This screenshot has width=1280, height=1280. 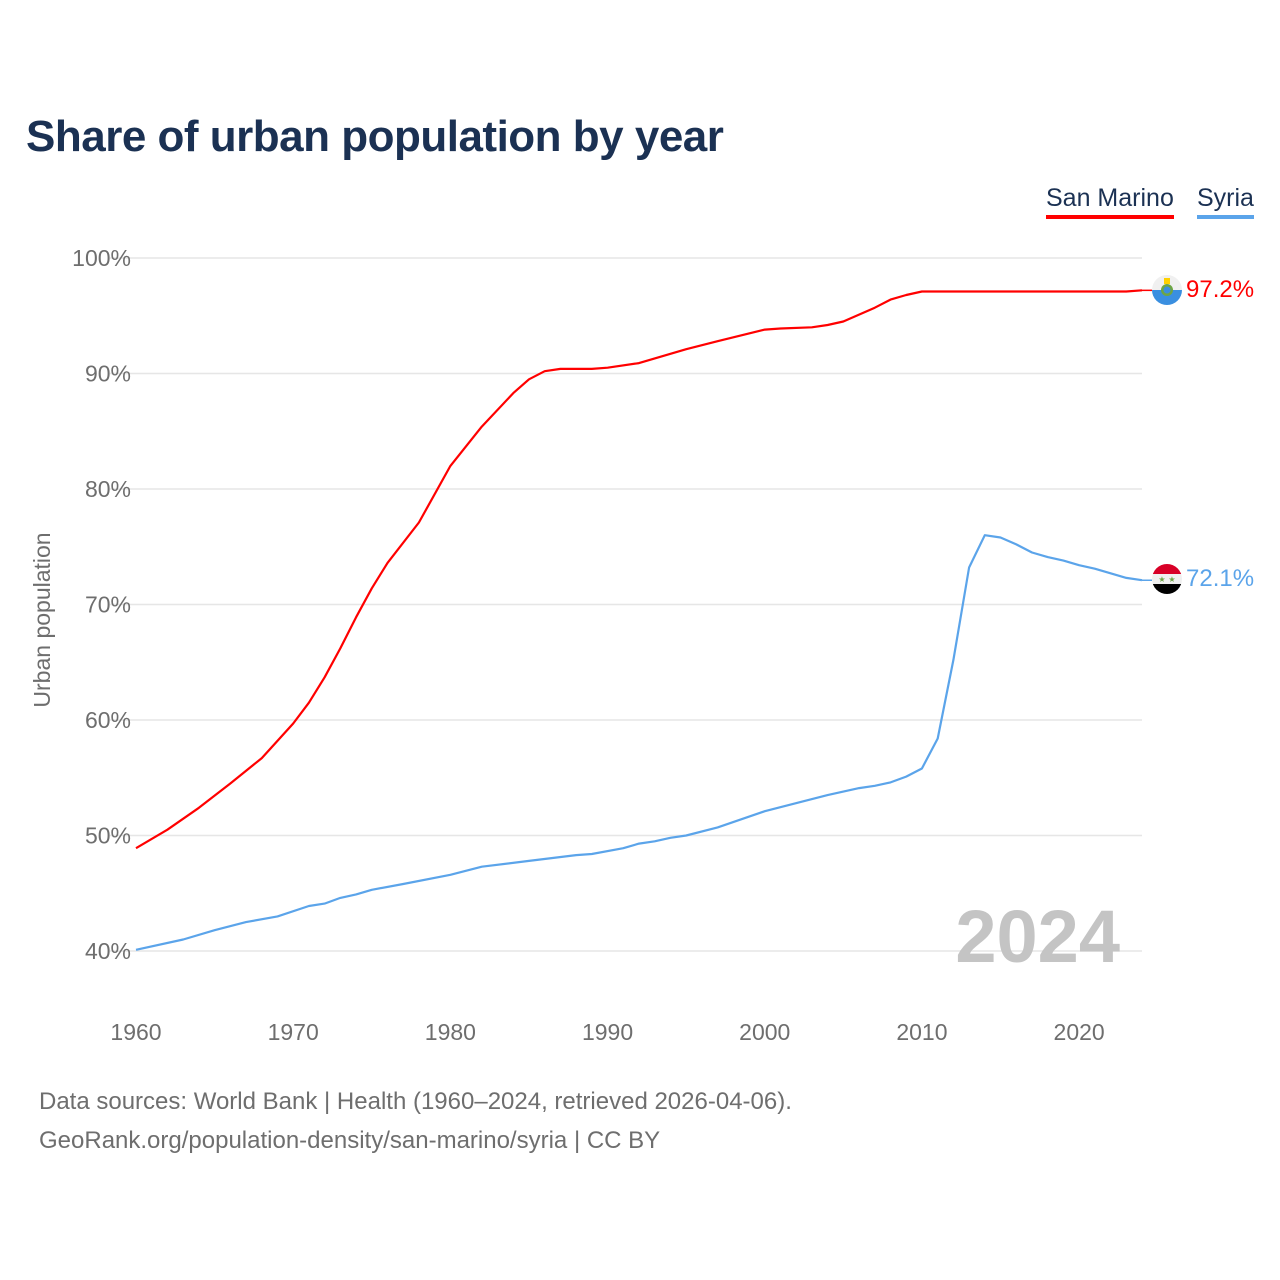 I want to click on y-tick-label: 80%, so click(x=108, y=489).